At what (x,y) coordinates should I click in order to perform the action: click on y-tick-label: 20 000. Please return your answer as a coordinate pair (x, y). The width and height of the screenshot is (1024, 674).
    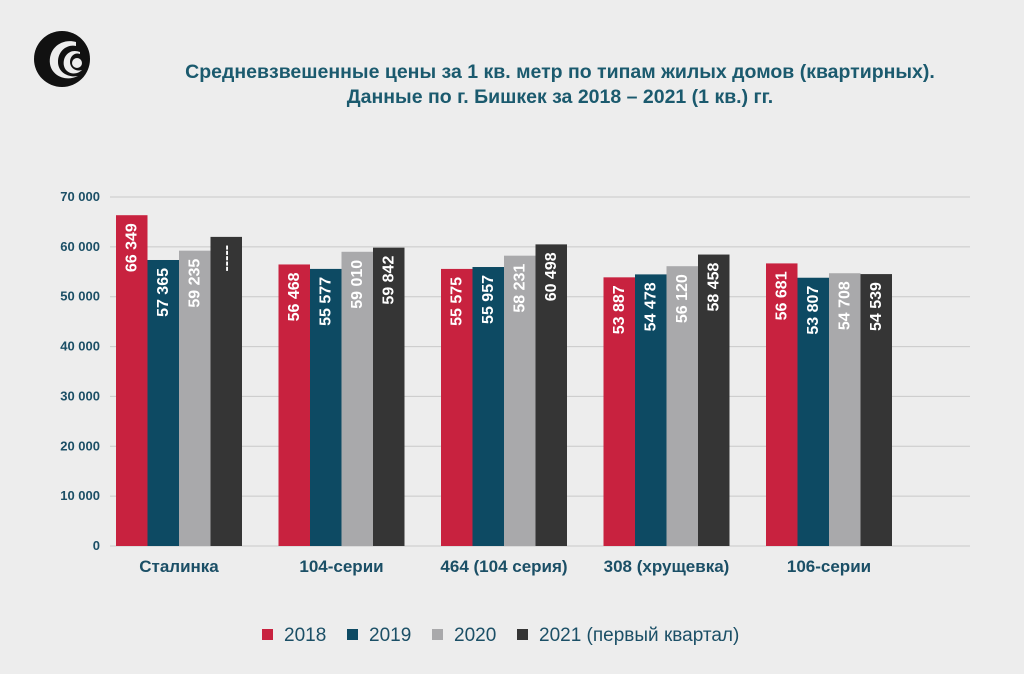
    Looking at the image, I should click on (80, 445).